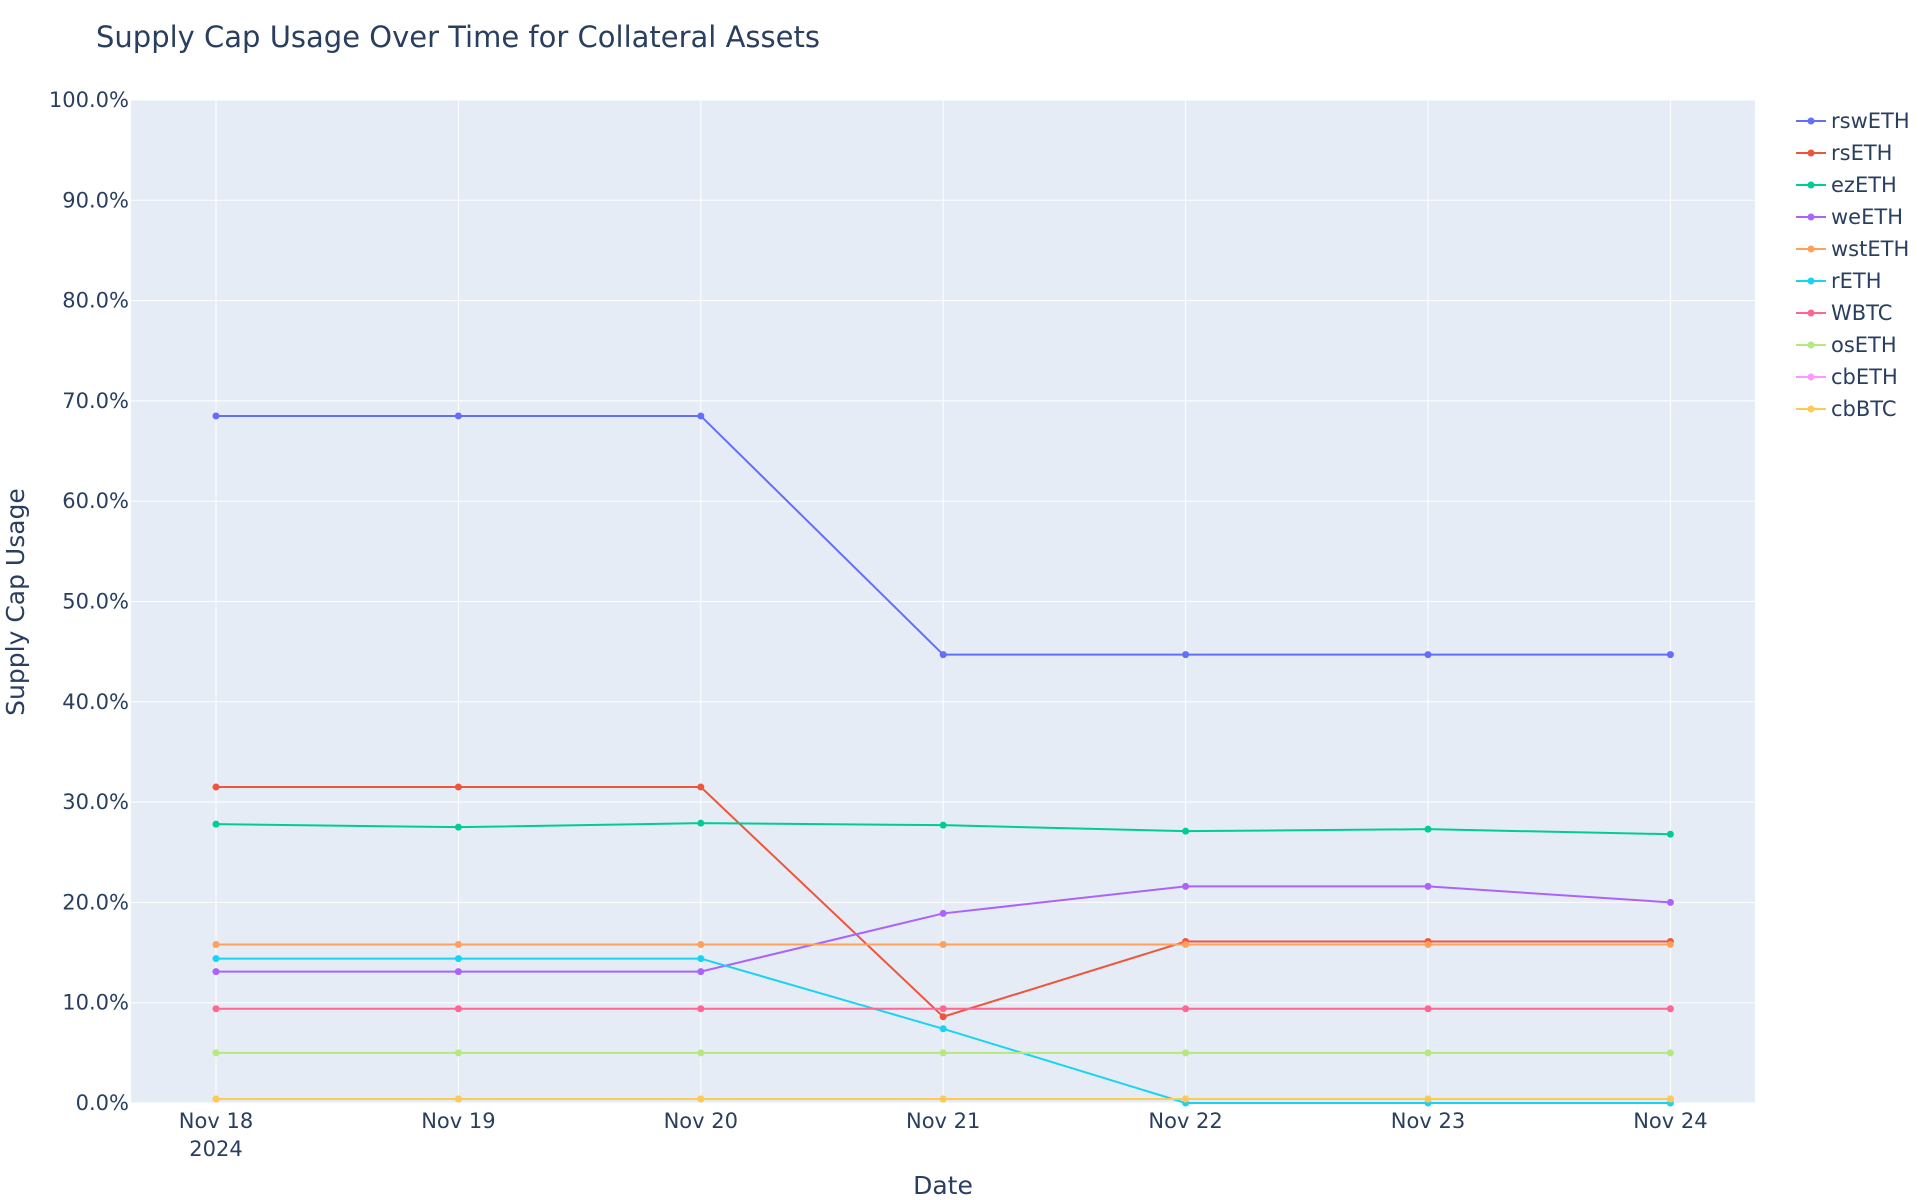 The height and width of the screenshot is (1200, 1920). I want to click on legend-item-cbETH: cbETH, so click(1847, 377).